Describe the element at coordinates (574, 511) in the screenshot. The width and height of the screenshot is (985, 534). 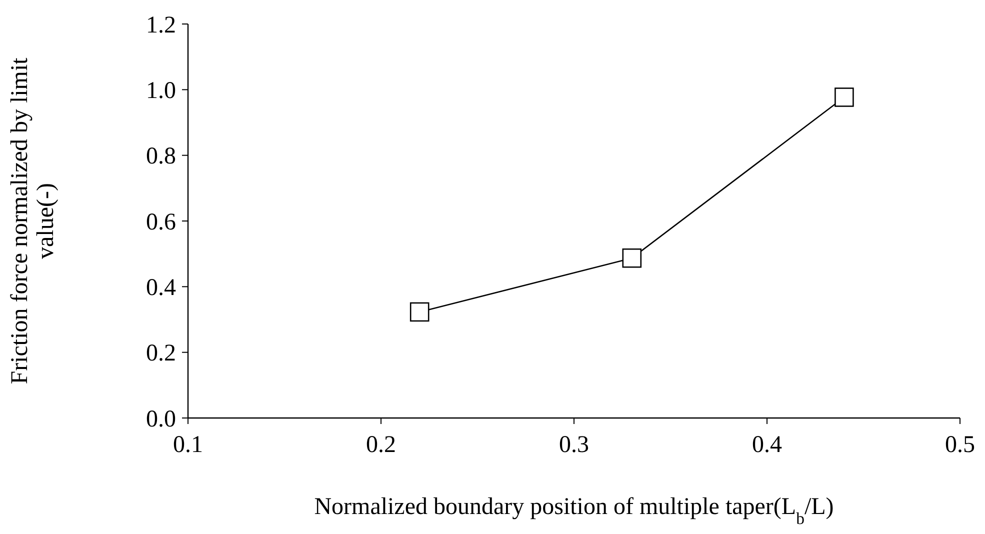
I see `x-axis-title: Normalized boundary position of multiple taper(L$_{b}$/L)` at that location.